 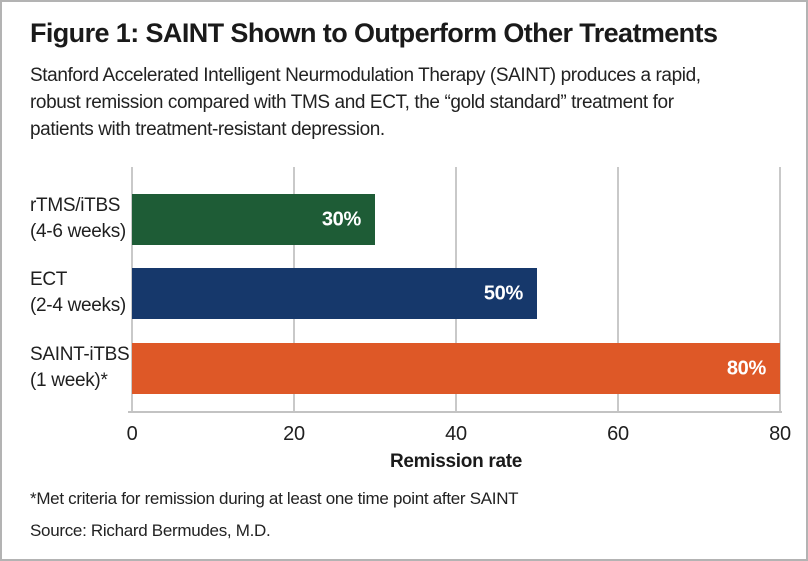 I want to click on x-tick: 0, so click(x=132, y=434).